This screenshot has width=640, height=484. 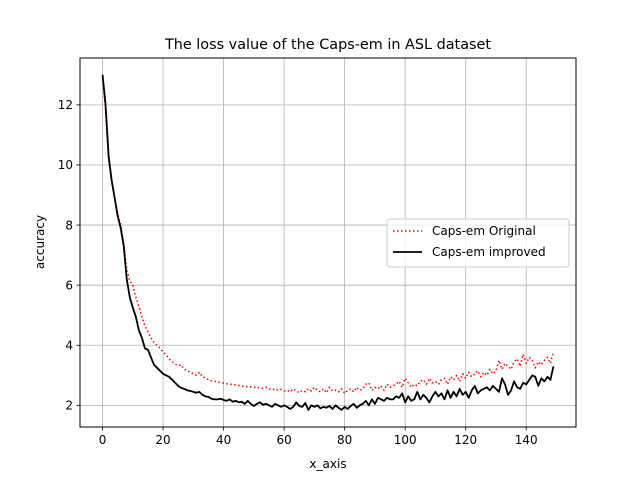 I want to click on legend-box, so click(x=478, y=243).